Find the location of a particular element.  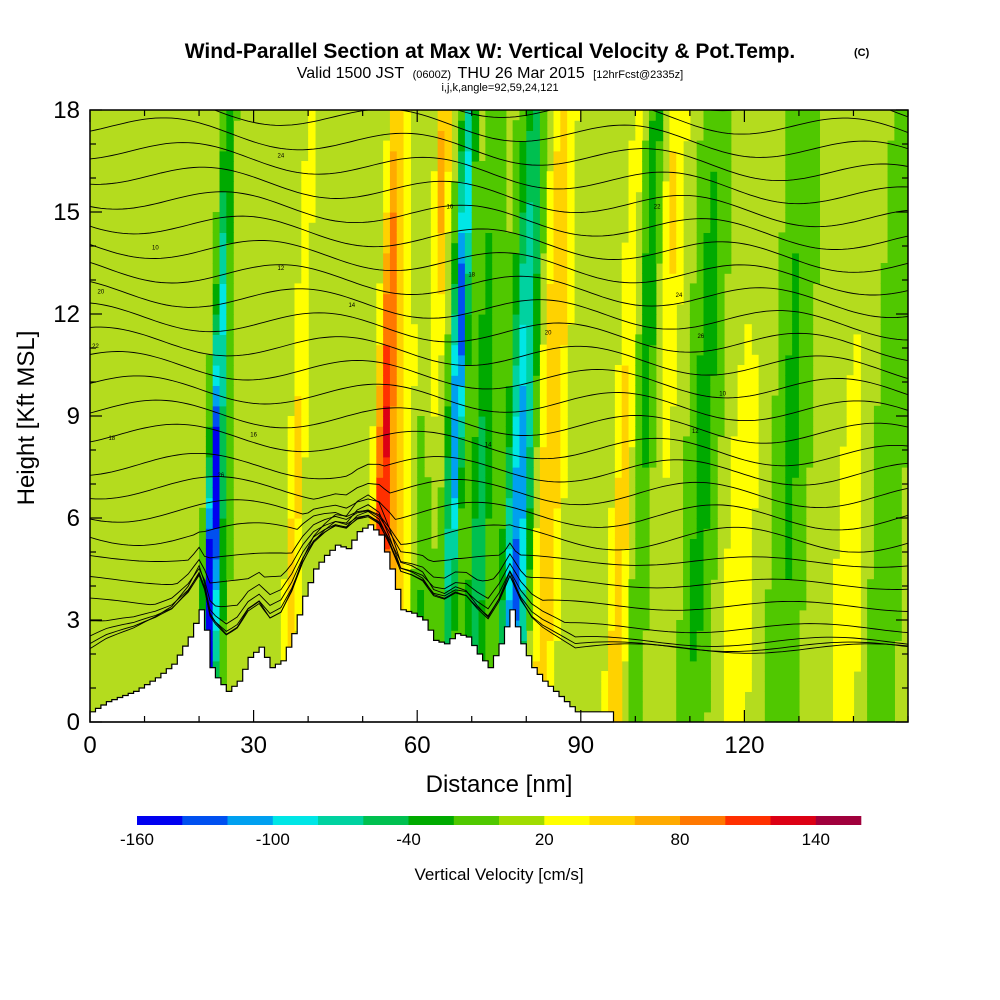

terrain is located at coordinates (352, 623).